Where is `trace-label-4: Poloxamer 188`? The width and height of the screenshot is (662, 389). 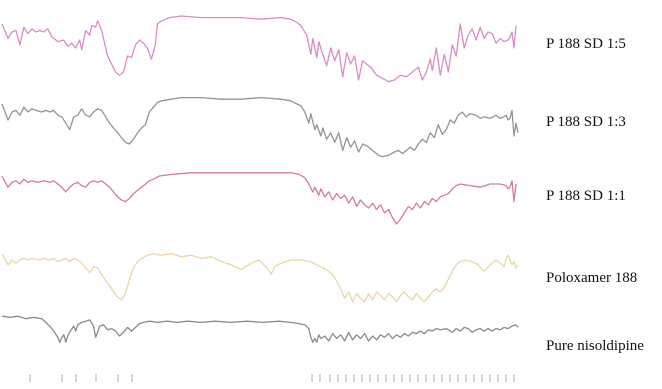 trace-label-4: Poloxamer 188 is located at coordinates (591, 278).